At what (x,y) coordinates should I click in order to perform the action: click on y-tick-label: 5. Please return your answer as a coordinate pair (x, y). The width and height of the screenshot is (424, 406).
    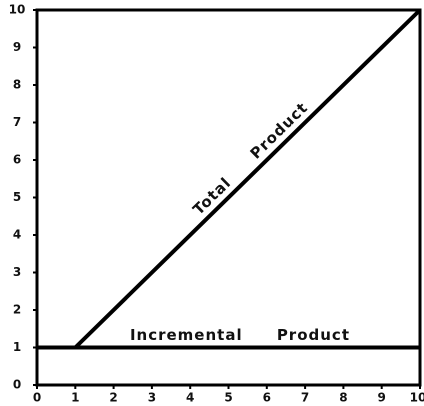
    Looking at the image, I should click on (17, 197).